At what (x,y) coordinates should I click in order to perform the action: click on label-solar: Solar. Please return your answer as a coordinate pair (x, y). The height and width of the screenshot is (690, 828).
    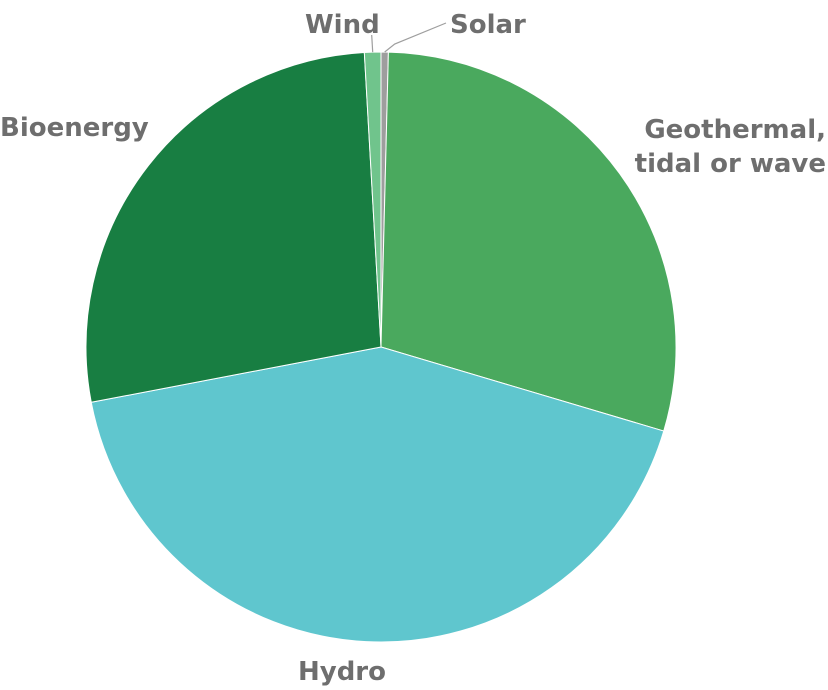
    Looking at the image, I should click on (488, 25).